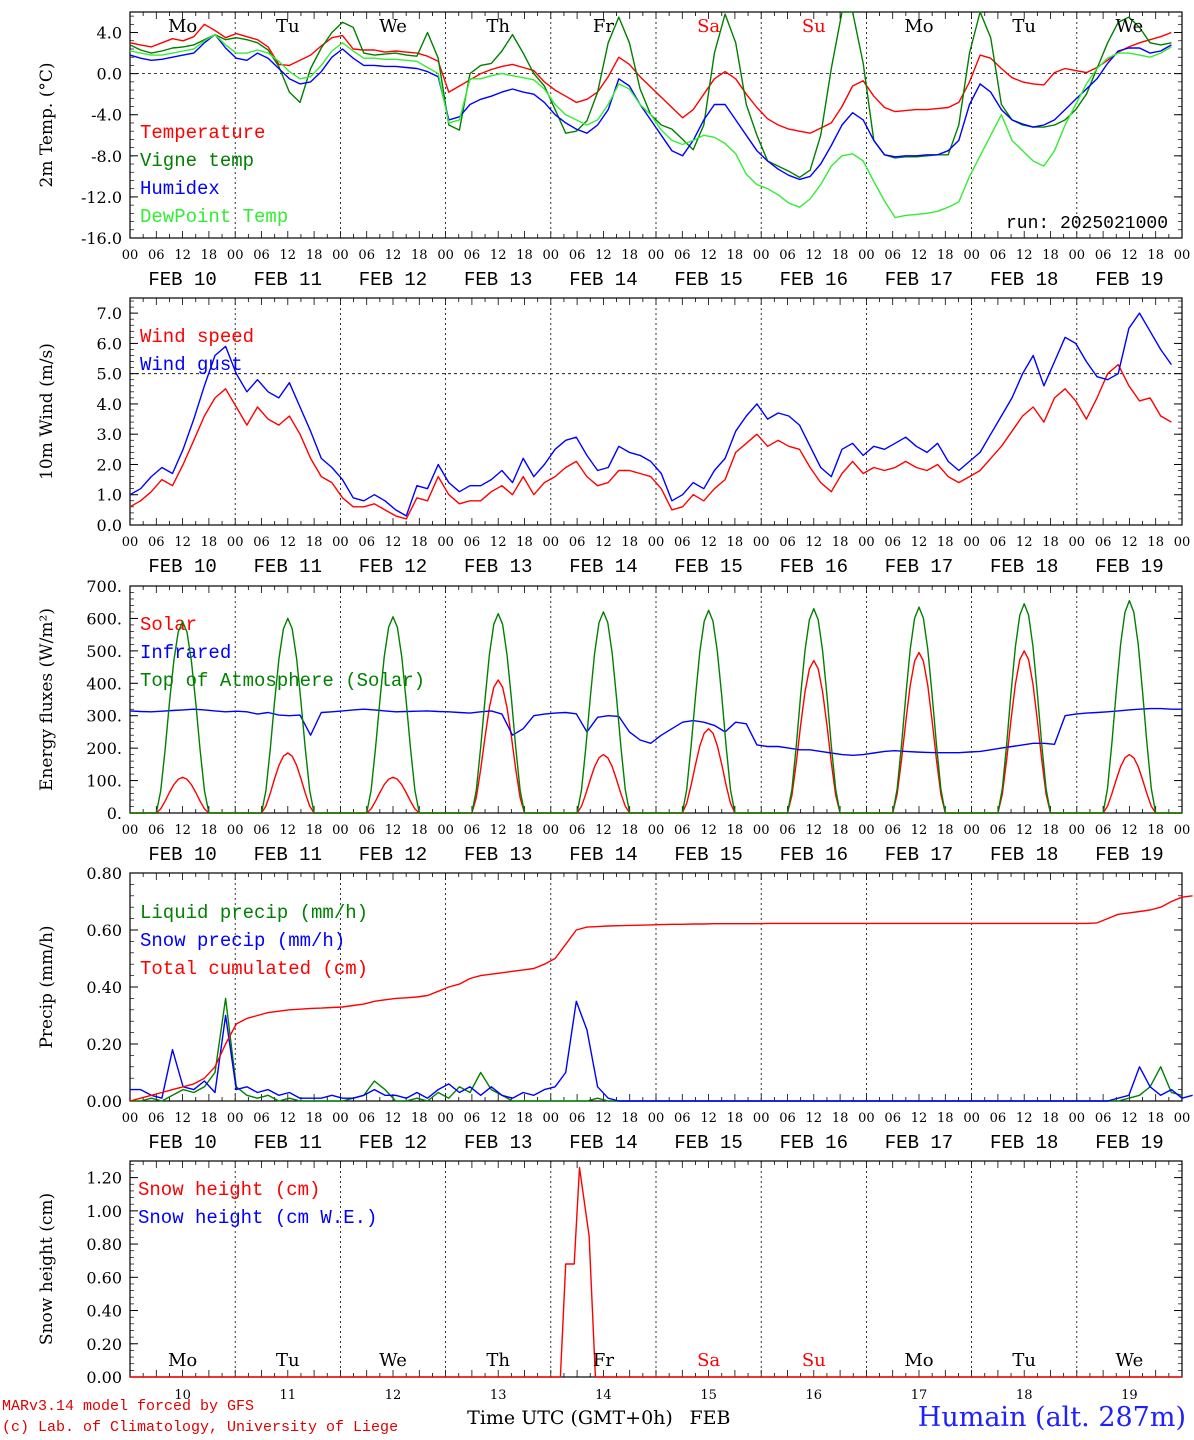 The height and width of the screenshot is (1440, 1194). What do you see at coordinates (47, 411) in the screenshot?
I see `y-axis-label: 10m Wind (m/s)` at bounding box center [47, 411].